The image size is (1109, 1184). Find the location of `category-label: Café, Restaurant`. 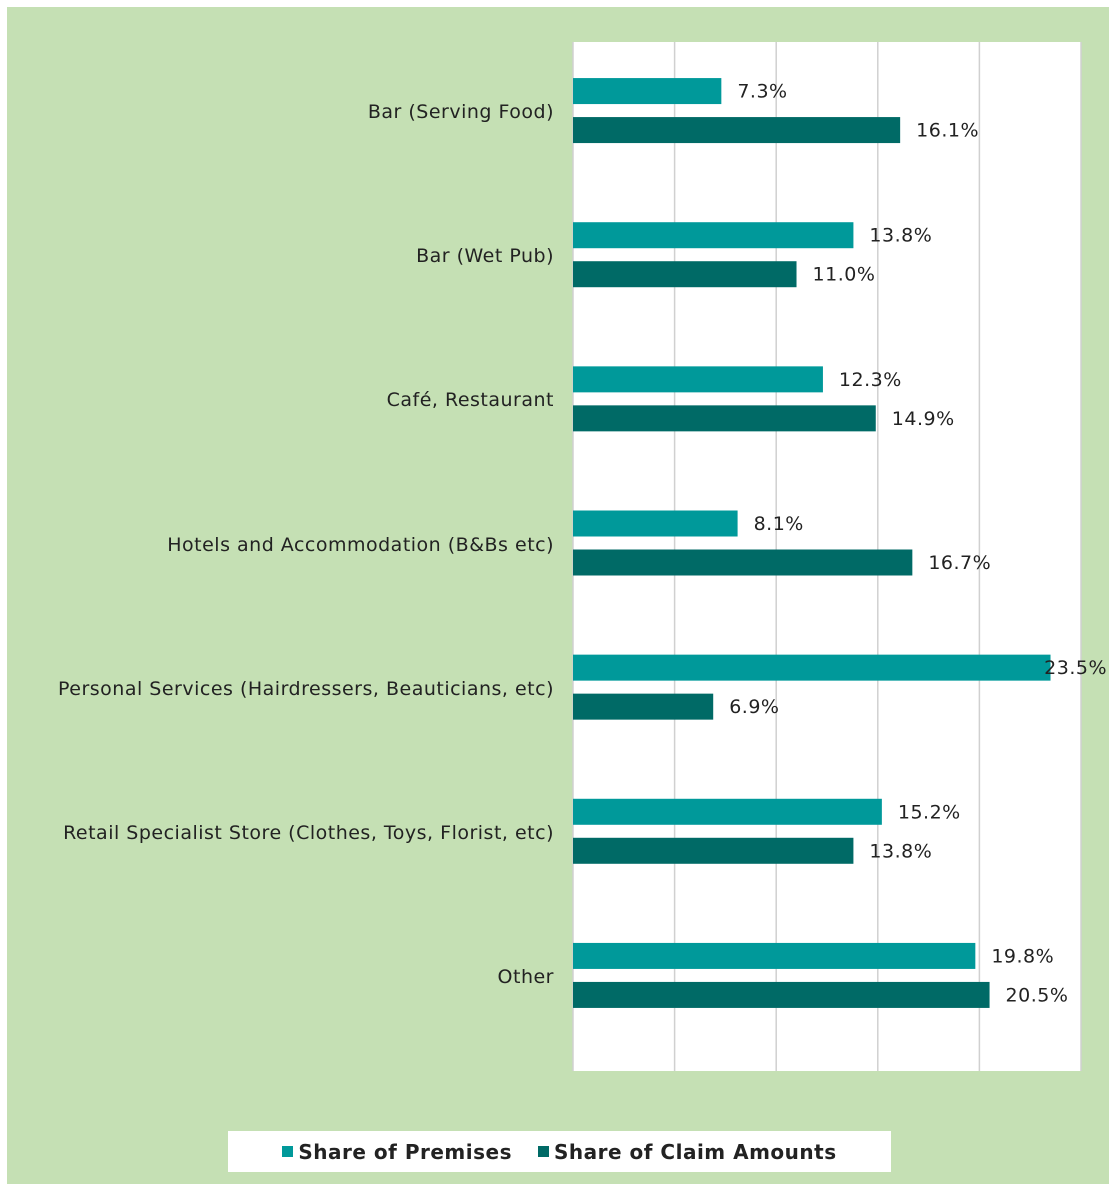

category-label: Café, Restaurant is located at coordinates (304, 400).